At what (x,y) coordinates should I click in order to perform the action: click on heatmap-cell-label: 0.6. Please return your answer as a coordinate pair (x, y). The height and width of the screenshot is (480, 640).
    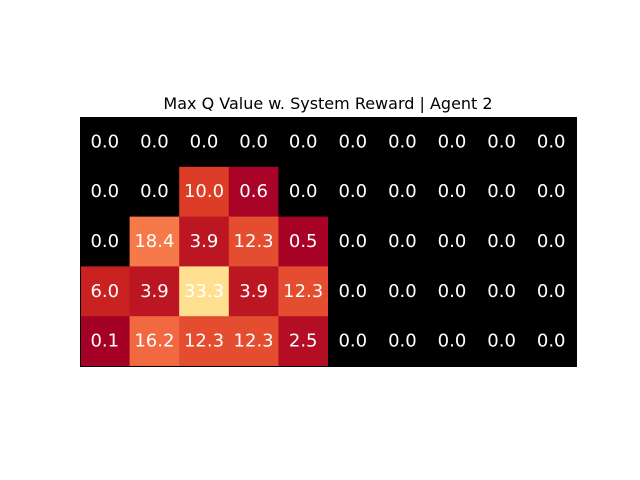
    Looking at the image, I should click on (253, 191).